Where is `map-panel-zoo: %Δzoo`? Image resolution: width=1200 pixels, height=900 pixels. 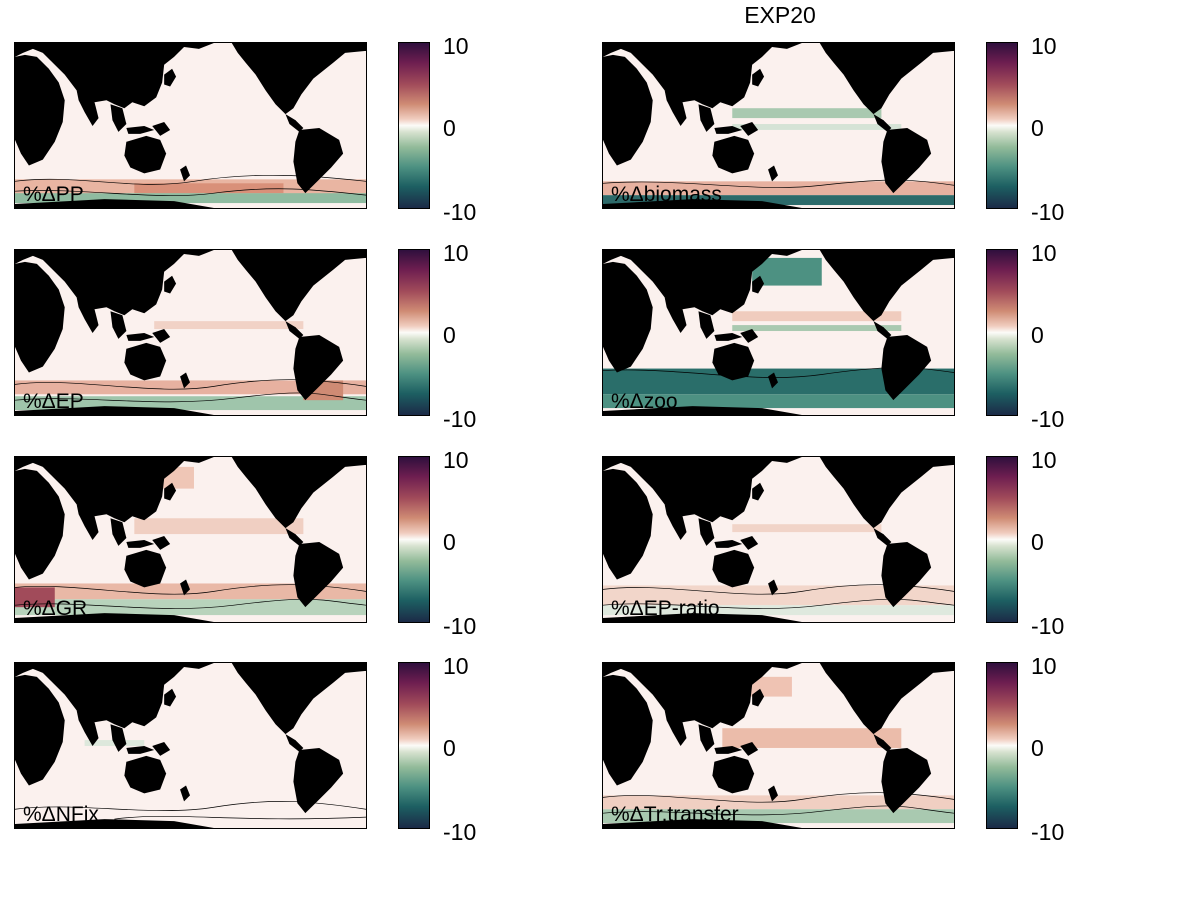 map-panel-zoo: %Δzoo is located at coordinates (778, 332).